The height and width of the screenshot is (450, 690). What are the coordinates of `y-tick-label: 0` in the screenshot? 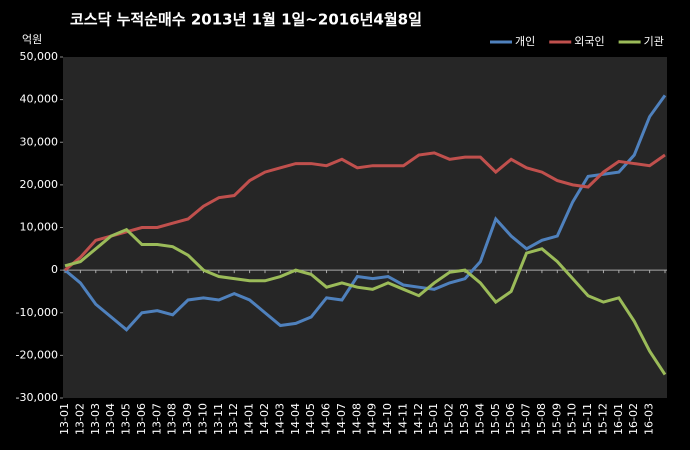 It's located at (54, 269).